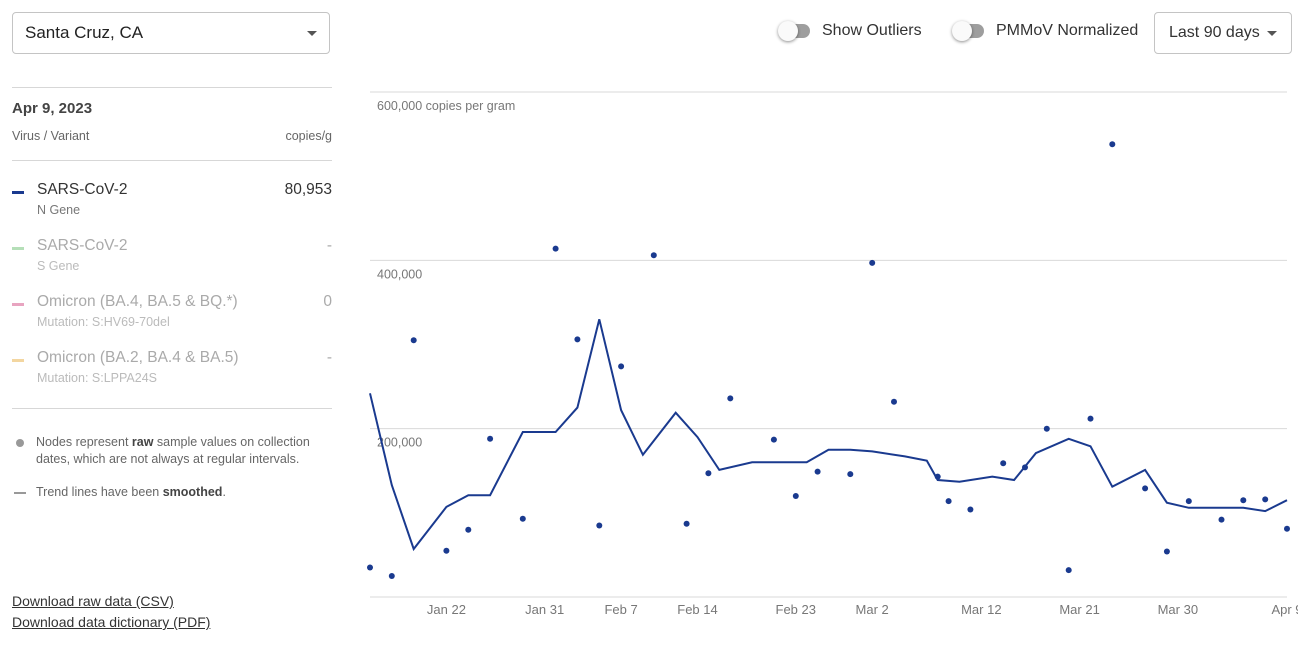  What do you see at coordinates (308, 189) in the screenshot?
I see `legend-item-value: 80,953` at bounding box center [308, 189].